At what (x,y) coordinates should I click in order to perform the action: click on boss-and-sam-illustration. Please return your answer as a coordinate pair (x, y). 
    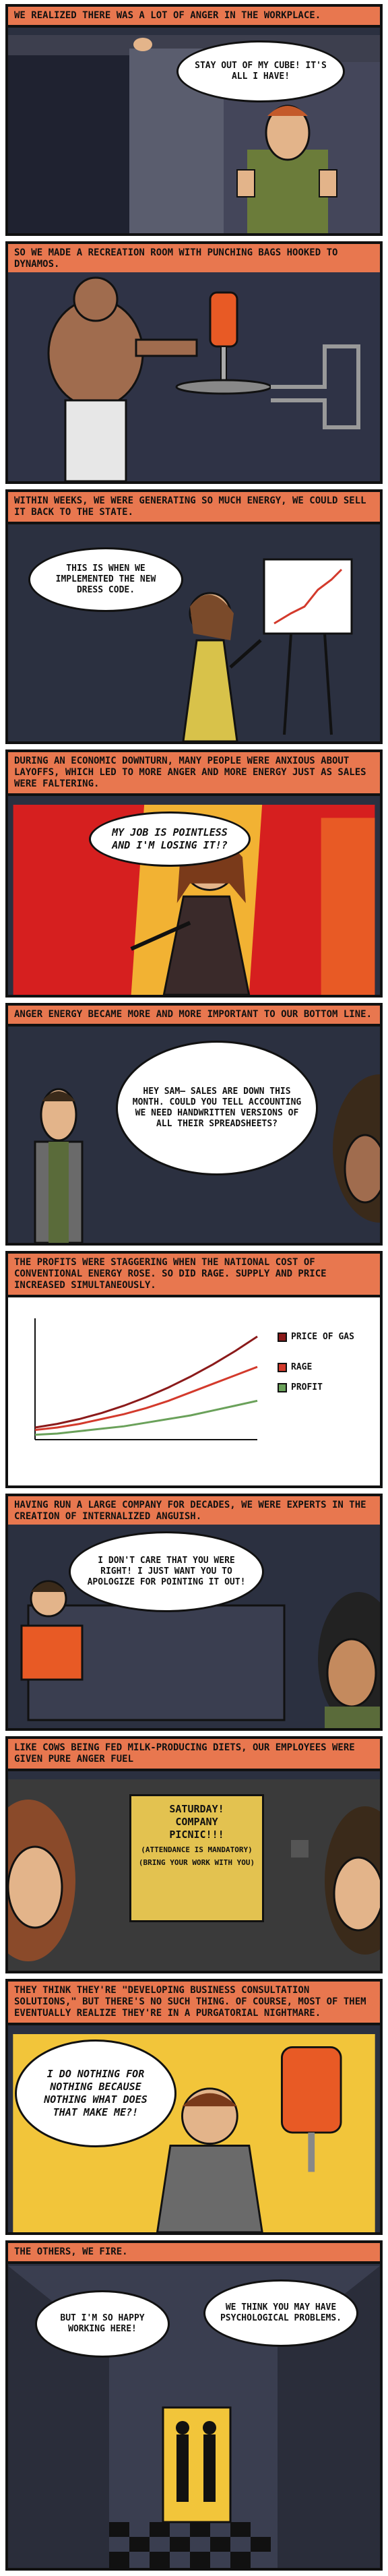
    Looking at the image, I should click on (194, 1138).